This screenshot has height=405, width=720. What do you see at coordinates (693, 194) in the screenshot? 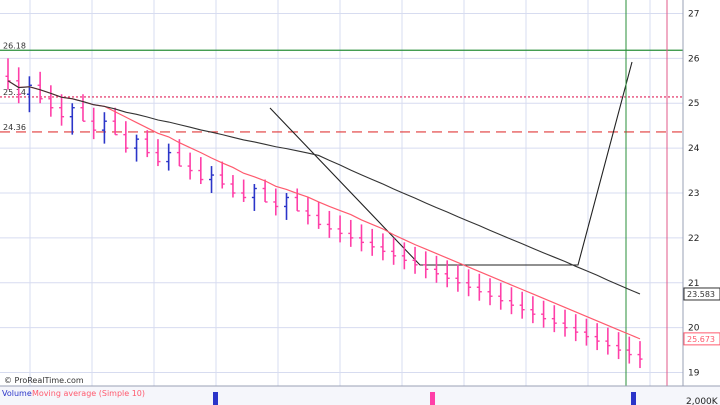
I see `y-tick-label: 23` at bounding box center [693, 194].